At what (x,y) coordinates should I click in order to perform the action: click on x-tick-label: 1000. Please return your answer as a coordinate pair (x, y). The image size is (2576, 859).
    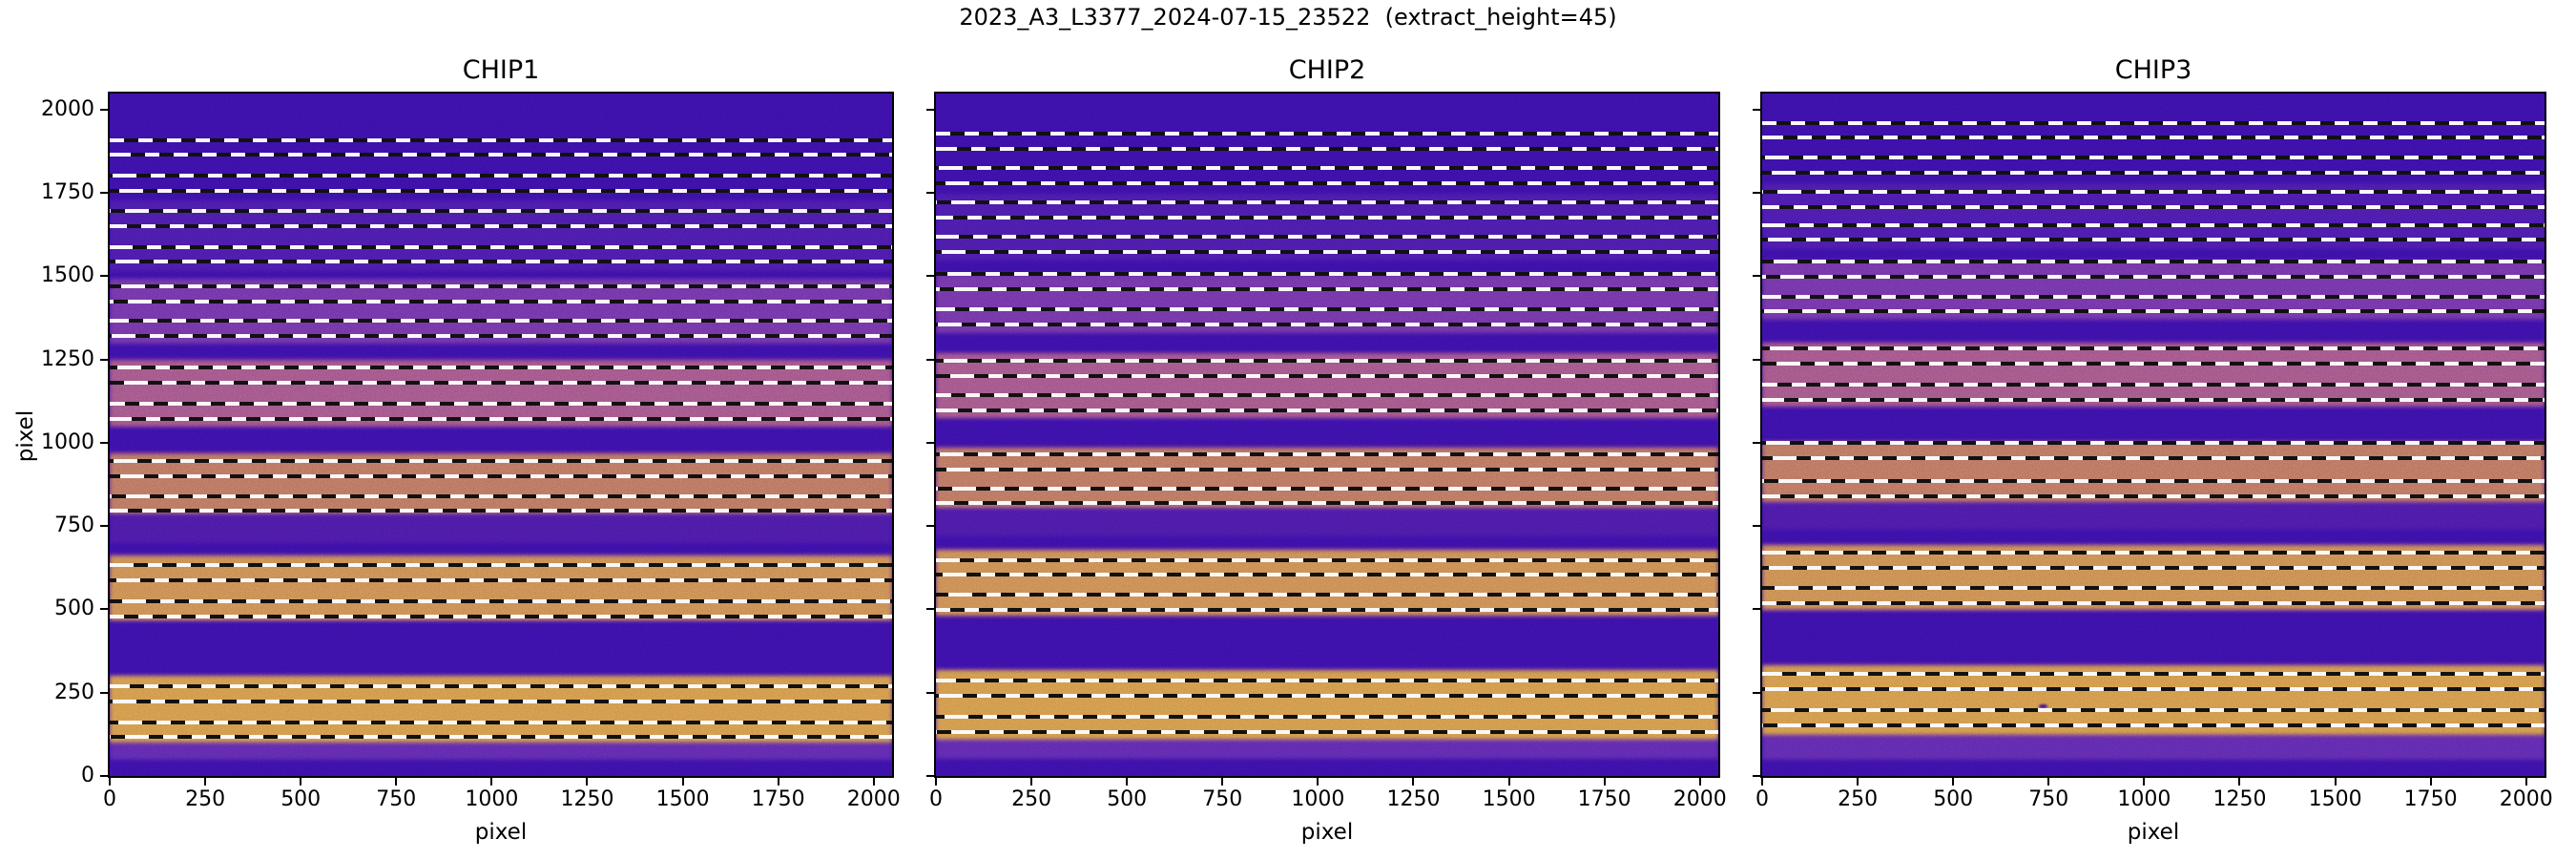
    Looking at the image, I should click on (2144, 799).